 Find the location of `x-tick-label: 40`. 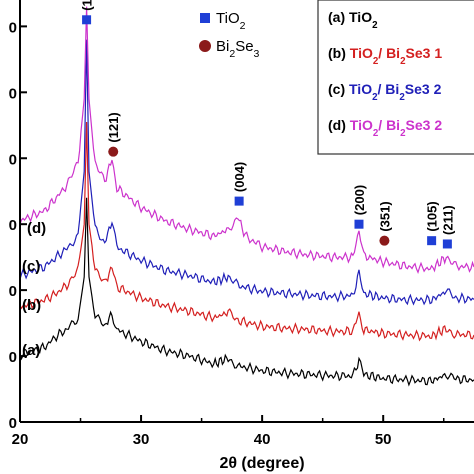

x-tick-label: 40 is located at coordinates (262, 439).